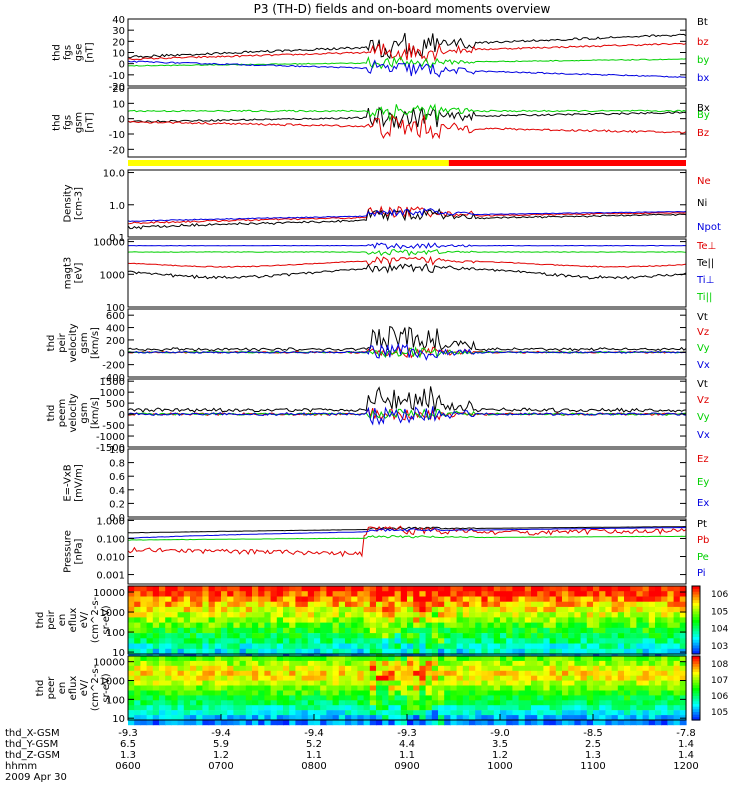  Describe the element at coordinates (113, 378) in the screenshot. I see `y-tick-label: -400` at that location.